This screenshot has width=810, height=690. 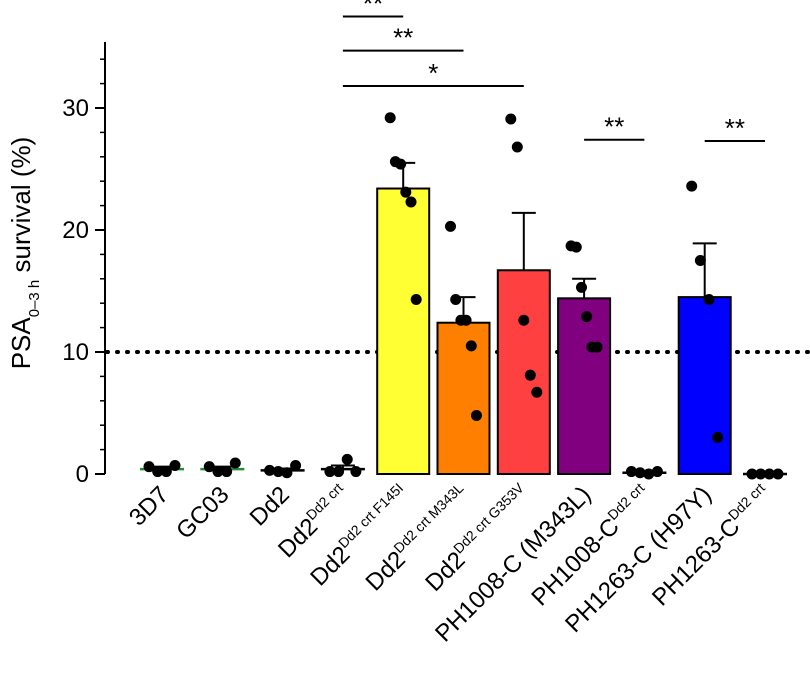 I want to click on x-tick-label-base: Dd2, so click(x=270, y=506).